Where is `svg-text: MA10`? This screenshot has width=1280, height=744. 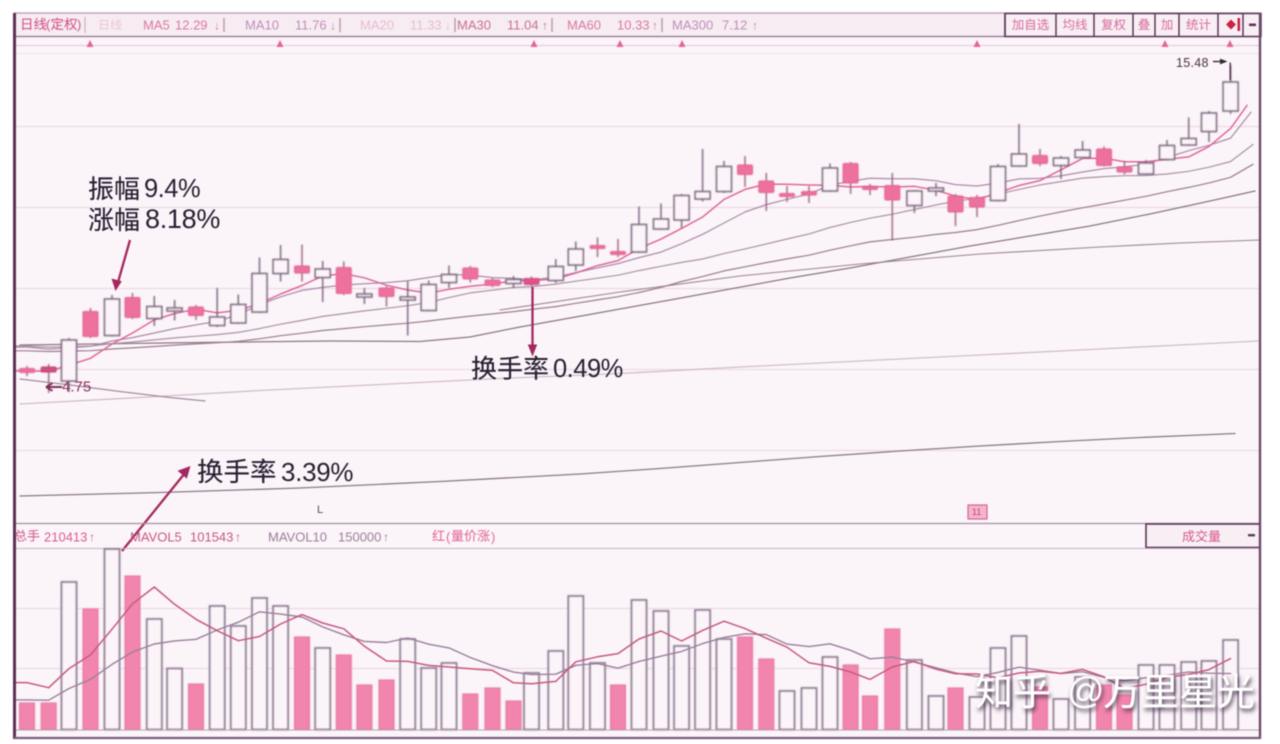 svg-text: MA10 is located at coordinates (262, 25).